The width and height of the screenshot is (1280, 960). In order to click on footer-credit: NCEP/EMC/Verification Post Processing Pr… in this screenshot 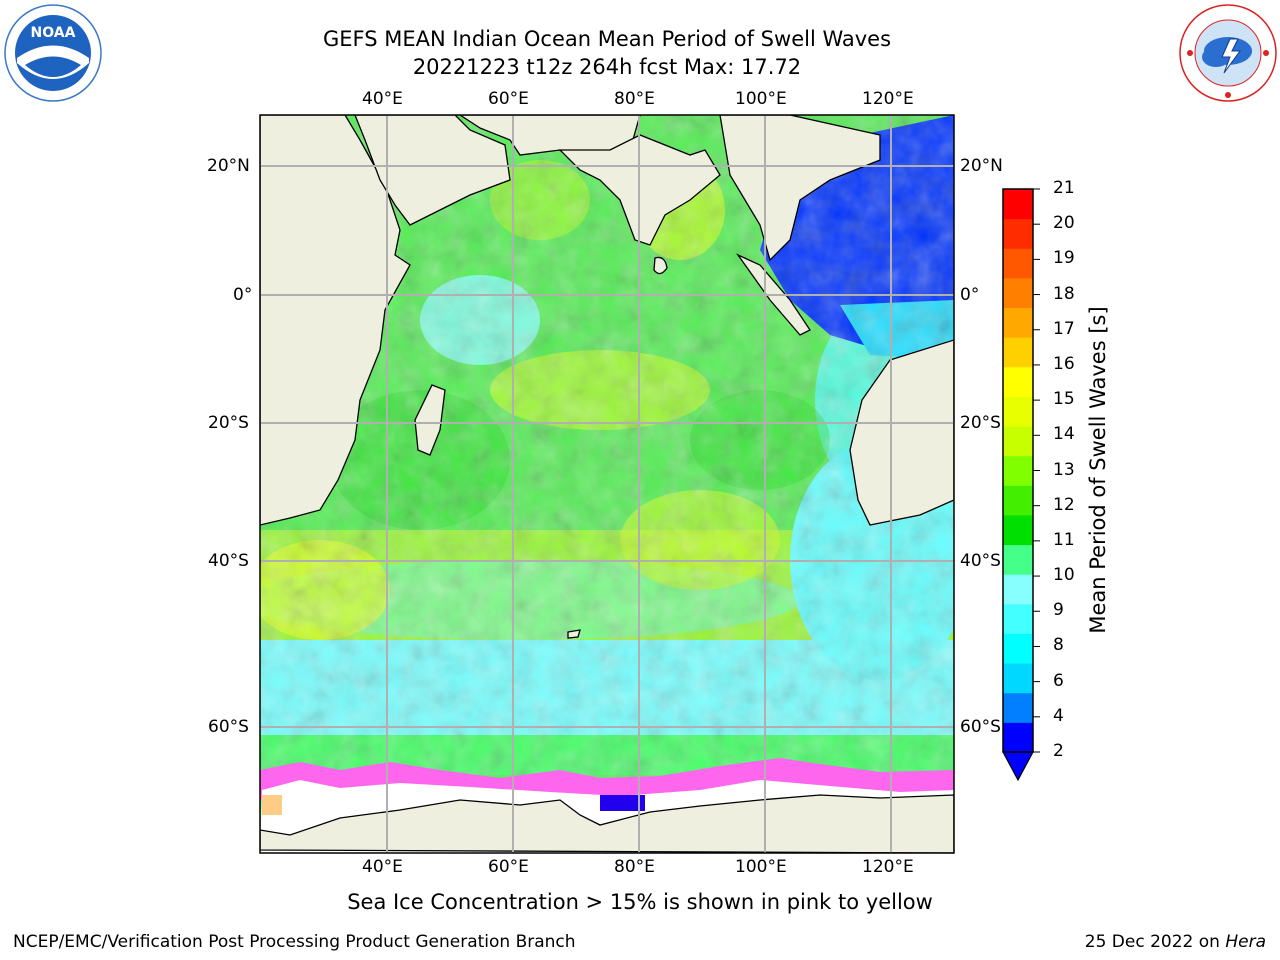, I will do `click(294, 942)`.